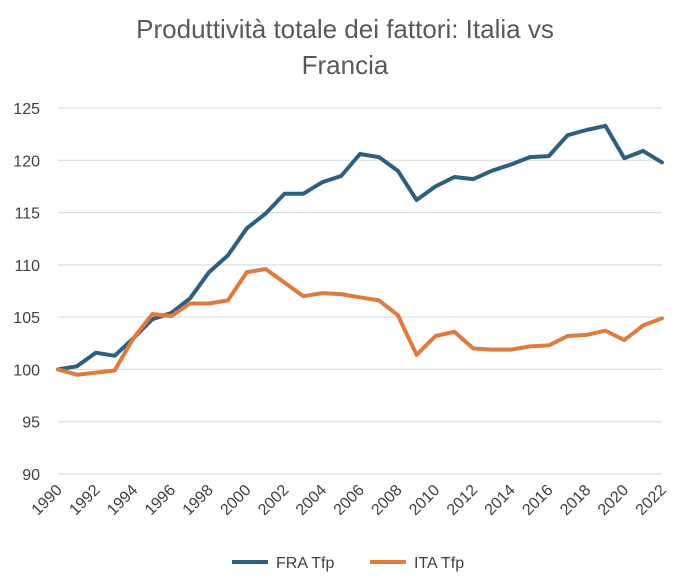 This screenshot has width=684, height=578. I want to click on x-tick-label: 1990, so click(47, 500).